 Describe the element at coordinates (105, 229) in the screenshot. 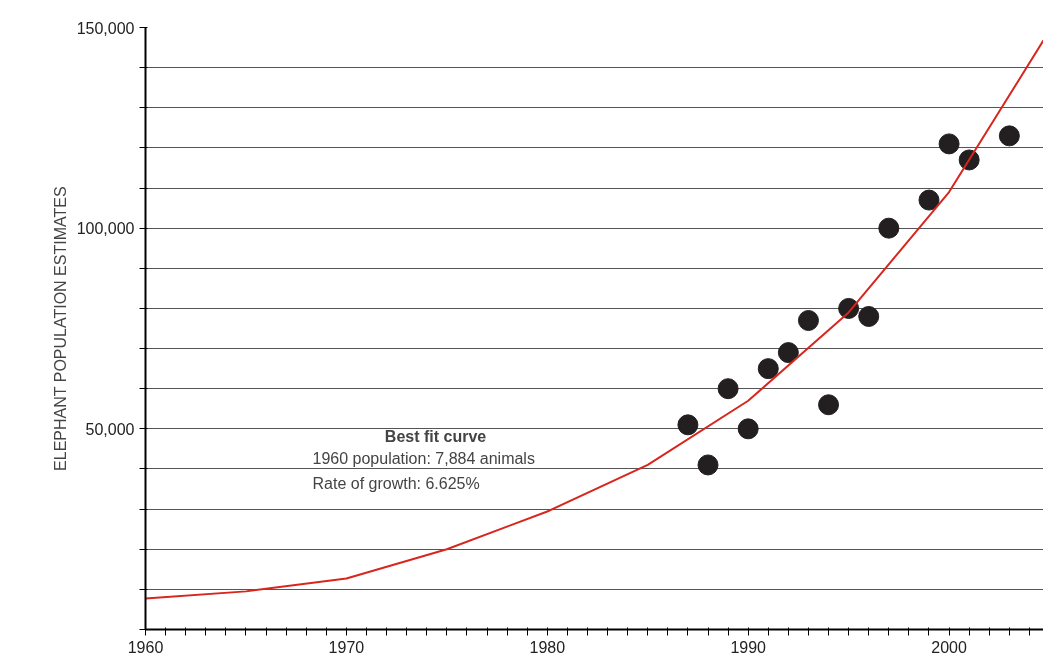

I see `y-tick-label: 100,000` at that location.